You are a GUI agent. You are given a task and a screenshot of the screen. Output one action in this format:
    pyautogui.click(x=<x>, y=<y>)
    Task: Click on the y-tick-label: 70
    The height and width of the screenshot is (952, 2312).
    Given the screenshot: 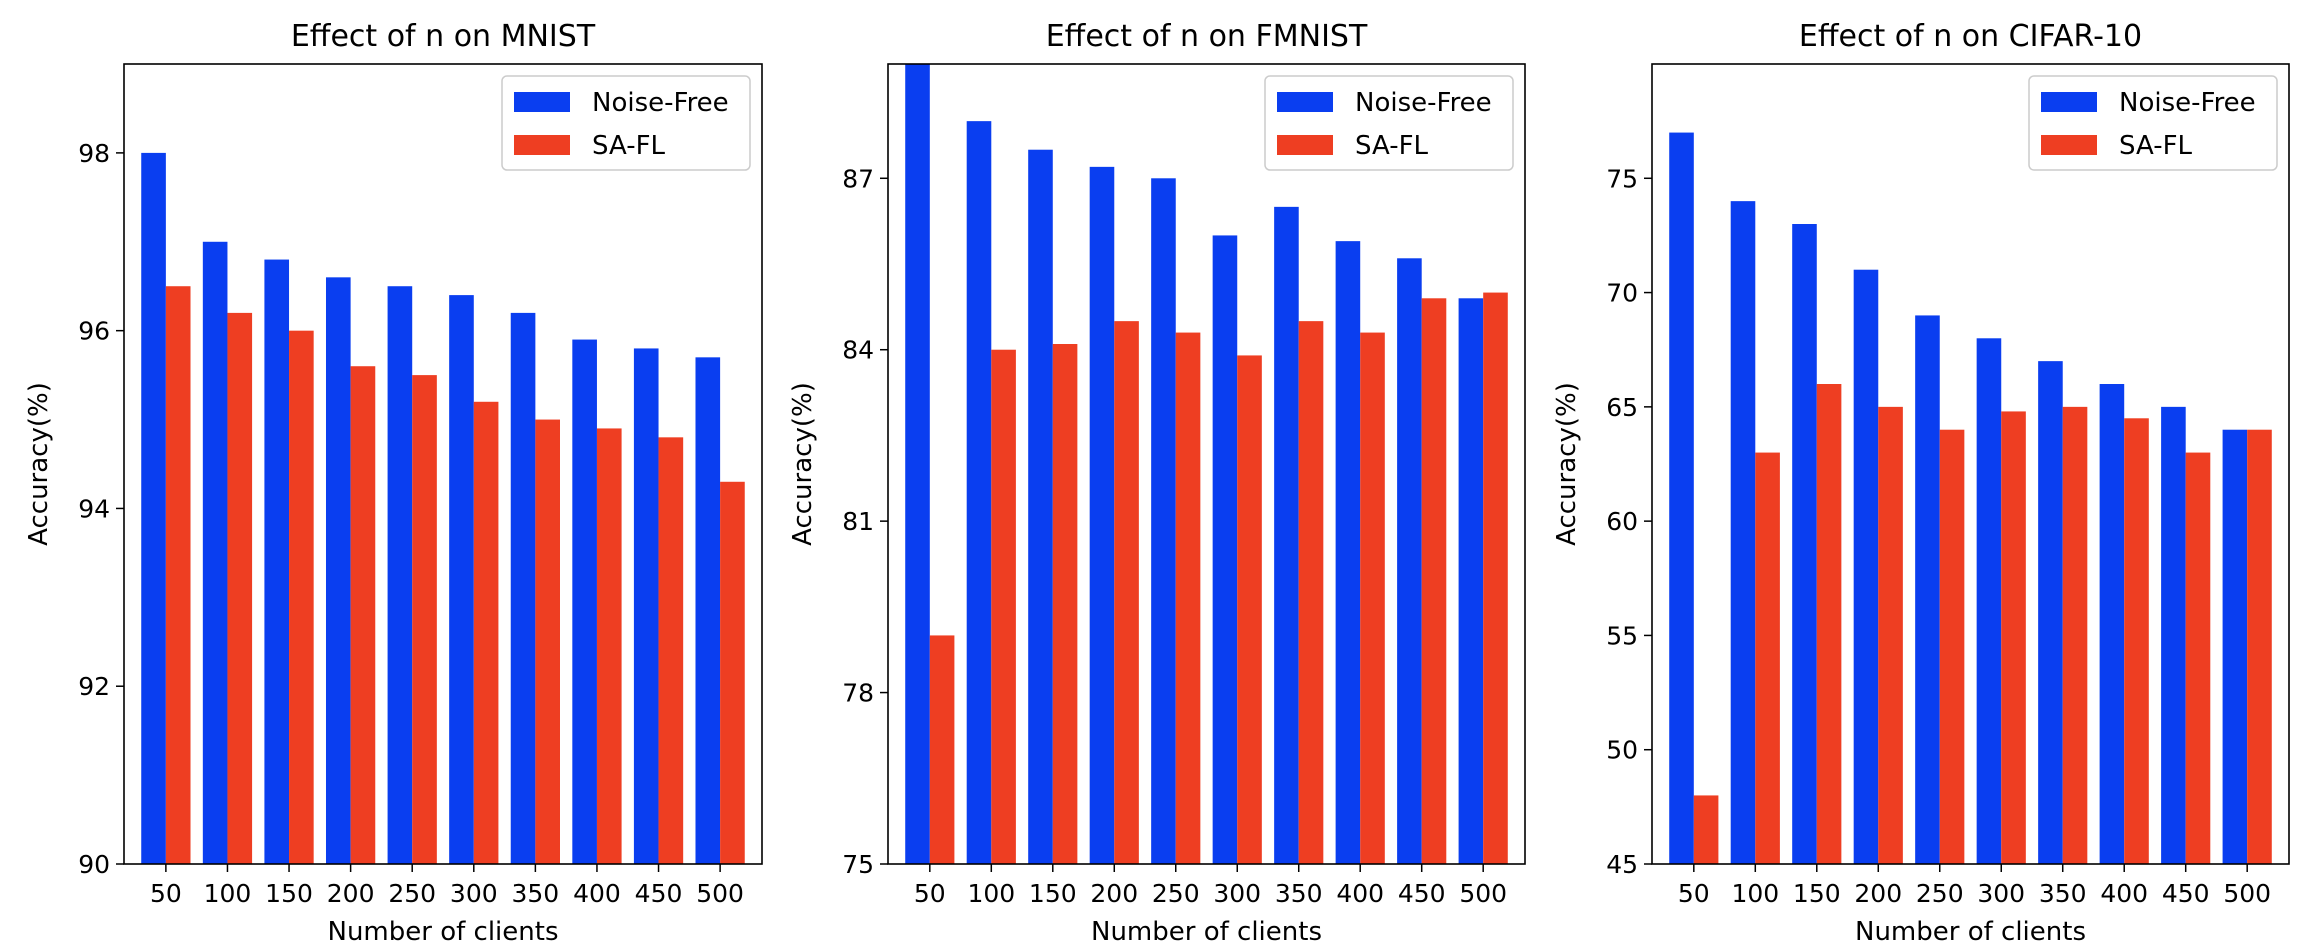 What is the action you would take?
    pyautogui.click(x=1622, y=293)
    